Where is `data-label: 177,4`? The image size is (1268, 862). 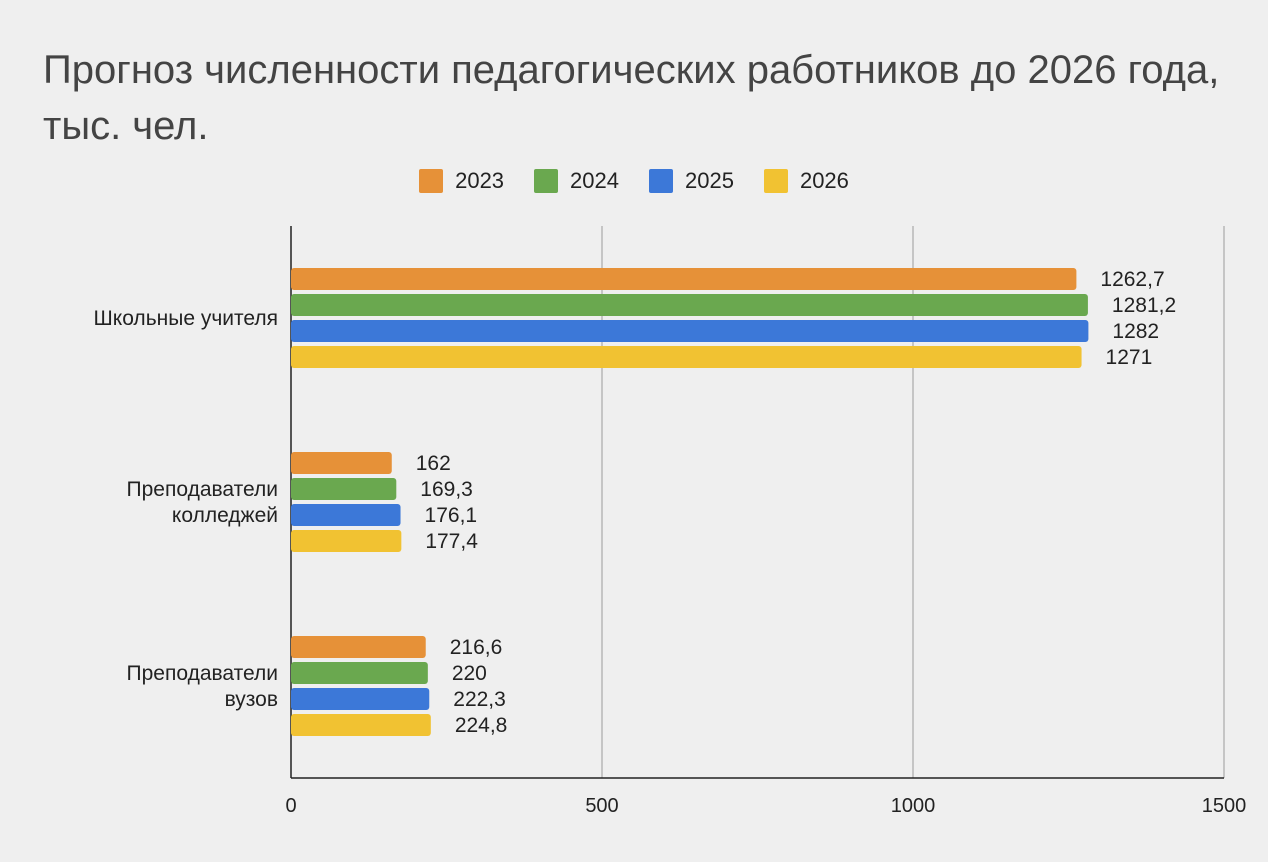
data-label: 177,4 is located at coordinates (451, 541).